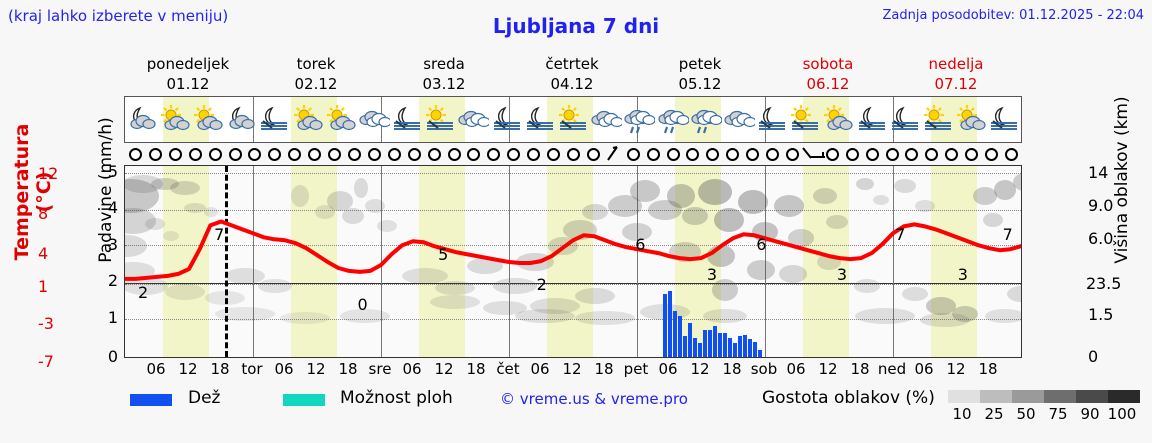  What do you see at coordinates (380, 369) in the screenshot?
I see `time-tick: sre` at bounding box center [380, 369].